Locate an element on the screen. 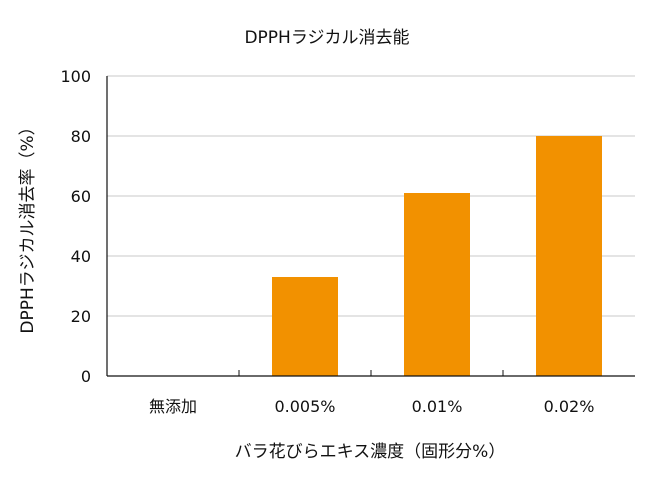  y-tick-label: 80 is located at coordinates (81, 136).